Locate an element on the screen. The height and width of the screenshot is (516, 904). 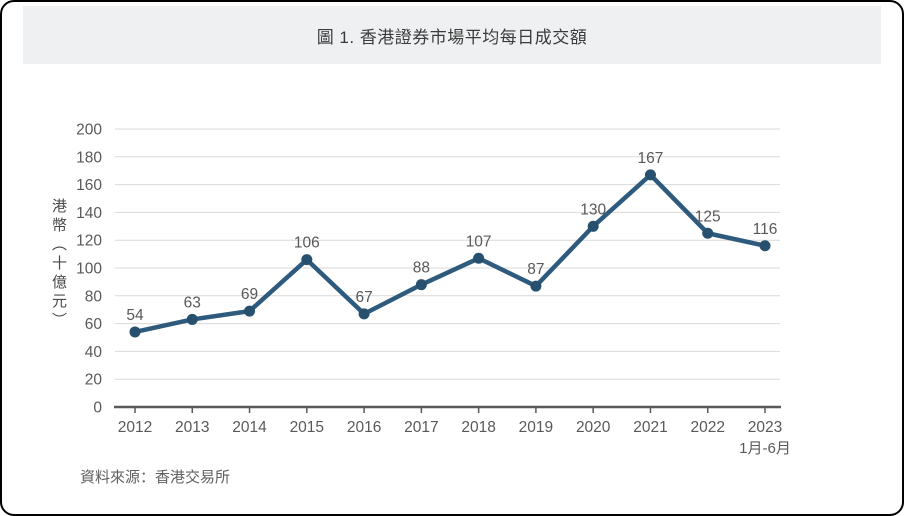
y-tick-label: 200 is located at coordinates (89, 130).